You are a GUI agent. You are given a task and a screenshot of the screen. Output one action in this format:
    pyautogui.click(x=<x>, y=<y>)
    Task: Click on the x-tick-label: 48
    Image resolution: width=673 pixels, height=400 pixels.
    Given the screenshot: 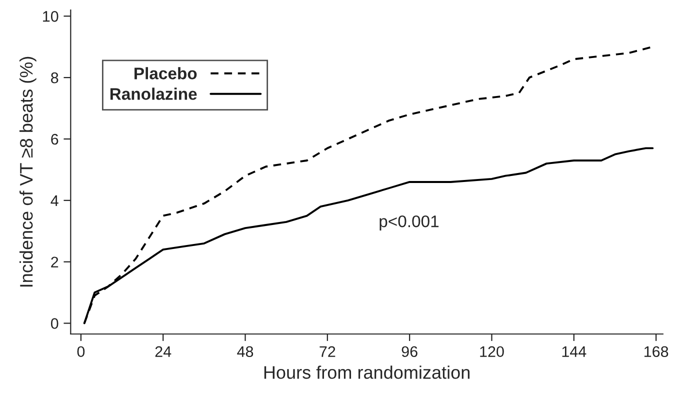 What is the action you would take?
    pyautogui.click(x=245, y=352)
    